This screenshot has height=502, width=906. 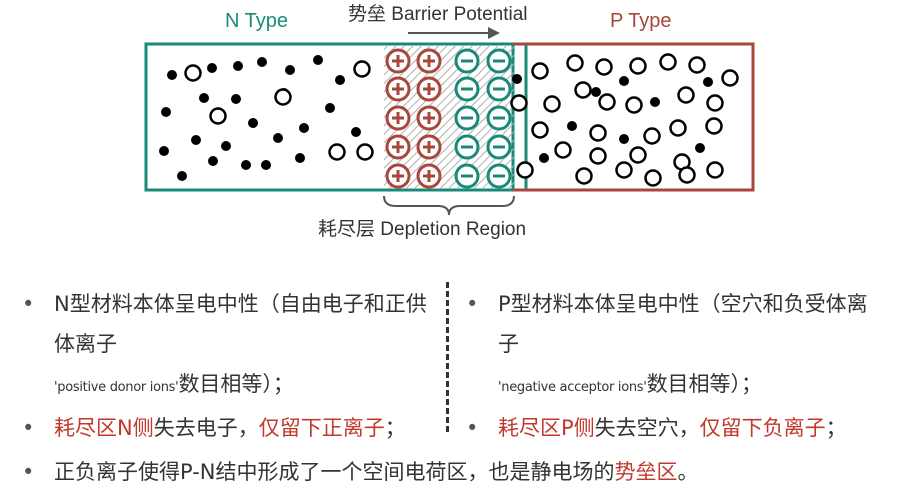 I want to click on p-ions-term: 'negative acceptor ions', so click(x=572, y=387).